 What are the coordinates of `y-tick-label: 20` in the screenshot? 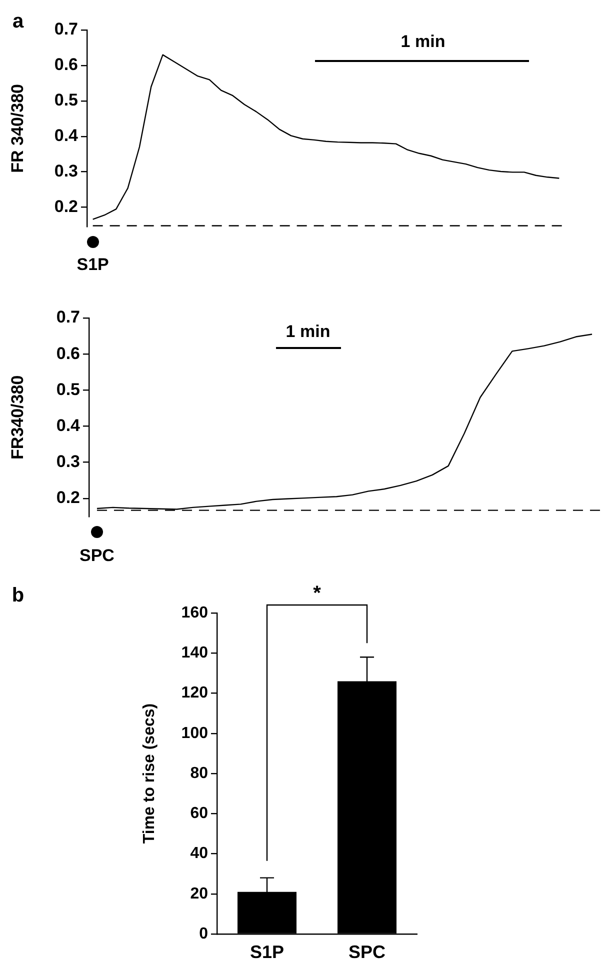 It's located at (199, 893).